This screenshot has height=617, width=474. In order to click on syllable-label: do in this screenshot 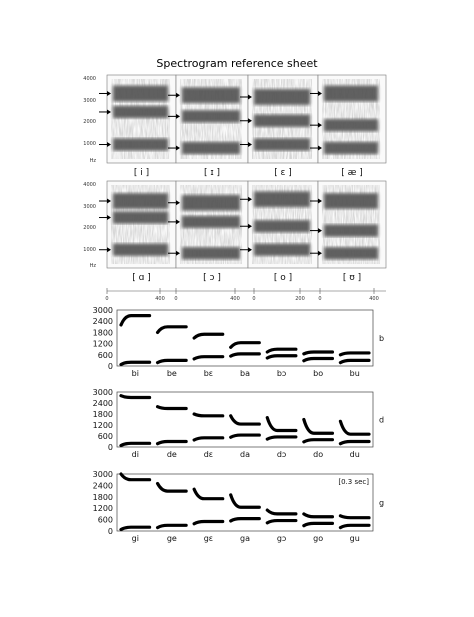, I will do `click(318, 454)`.